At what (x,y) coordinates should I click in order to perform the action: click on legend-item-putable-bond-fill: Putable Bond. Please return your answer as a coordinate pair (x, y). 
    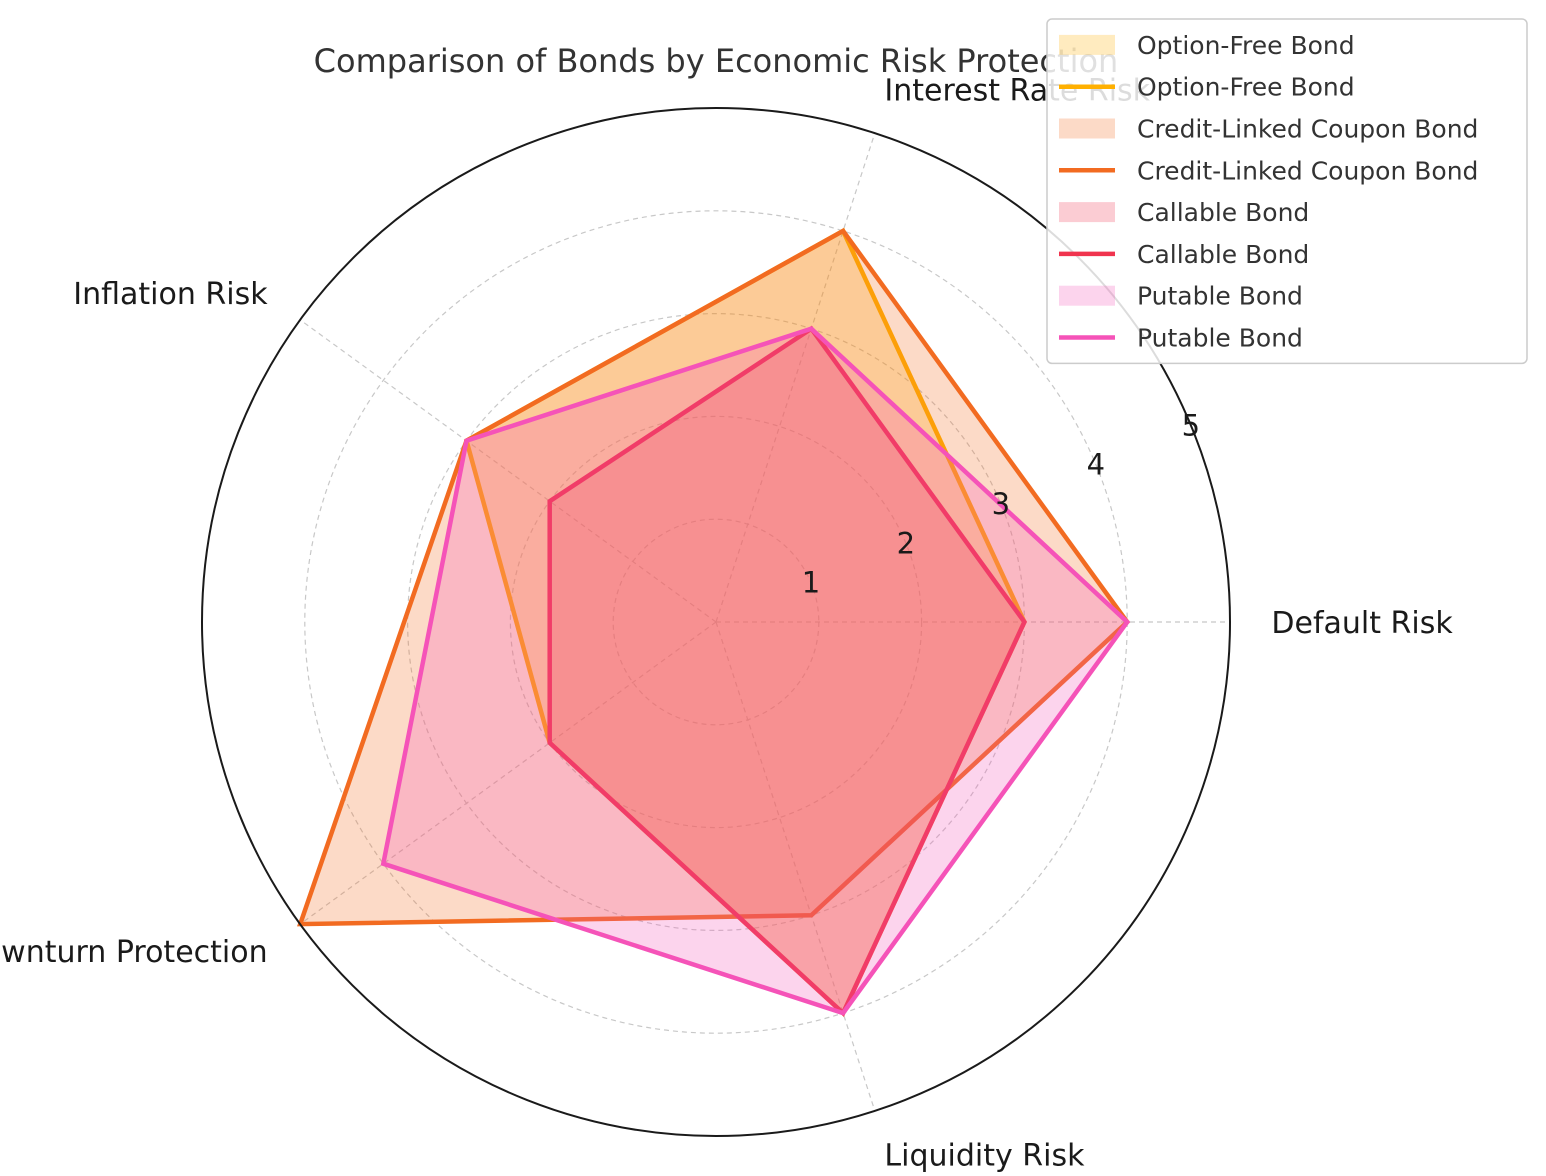
    Looking at the image, I should click on (1181, 296).